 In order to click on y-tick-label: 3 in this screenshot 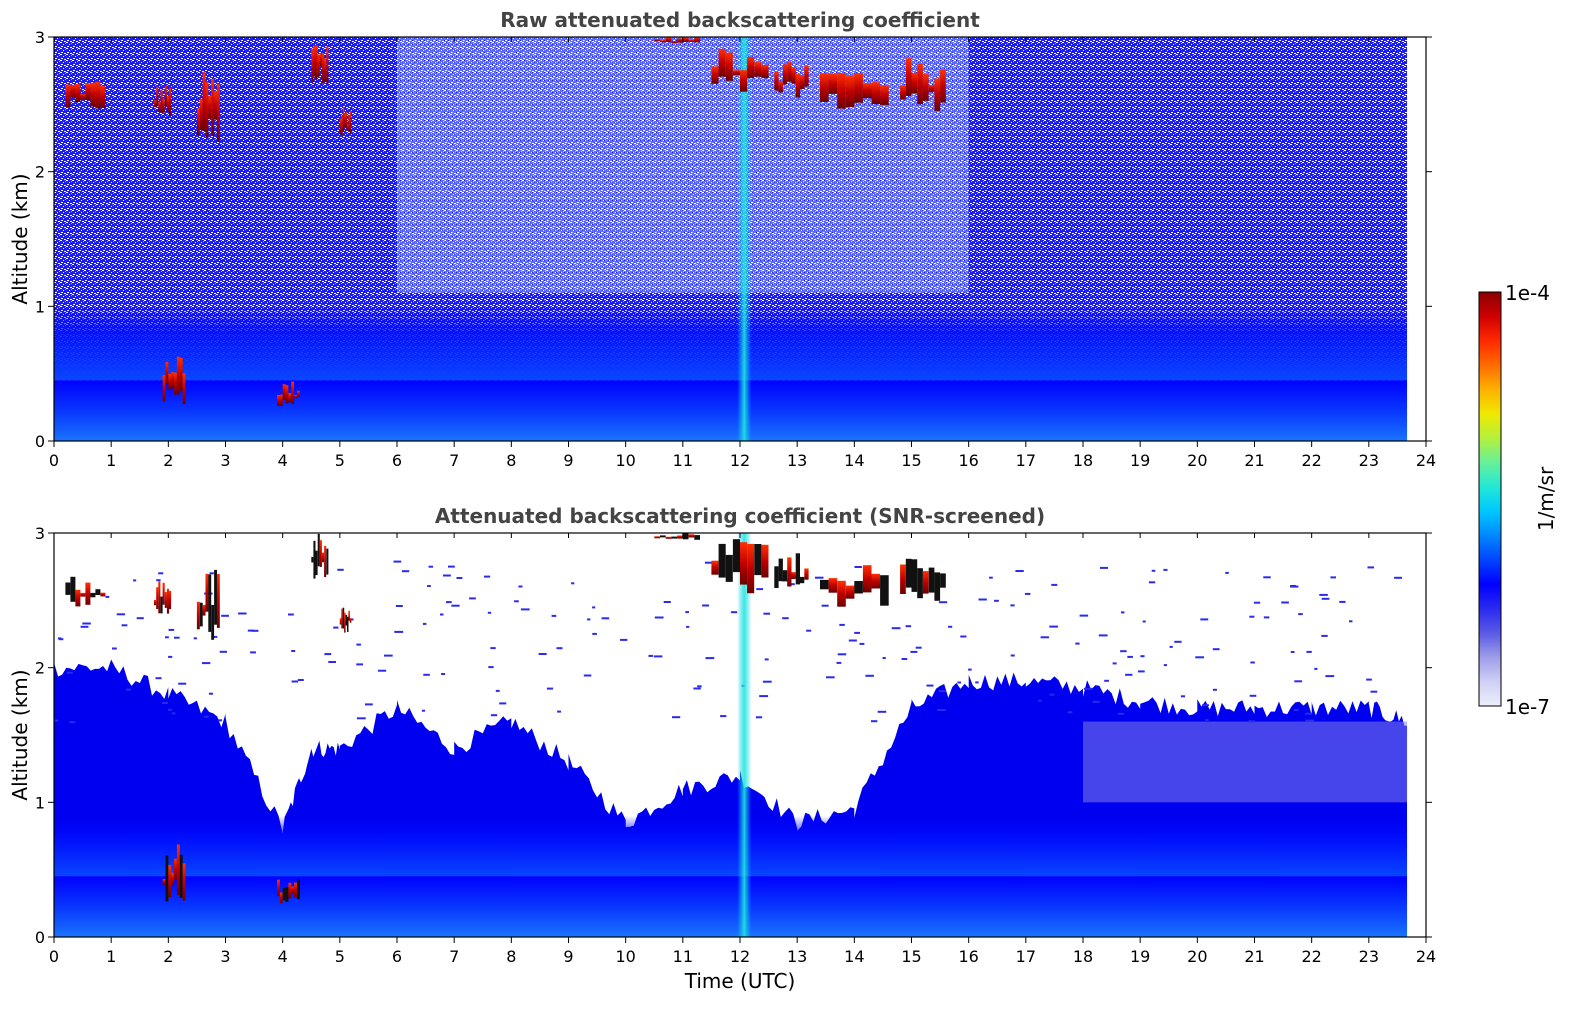, I will do `click(40, 37)`.